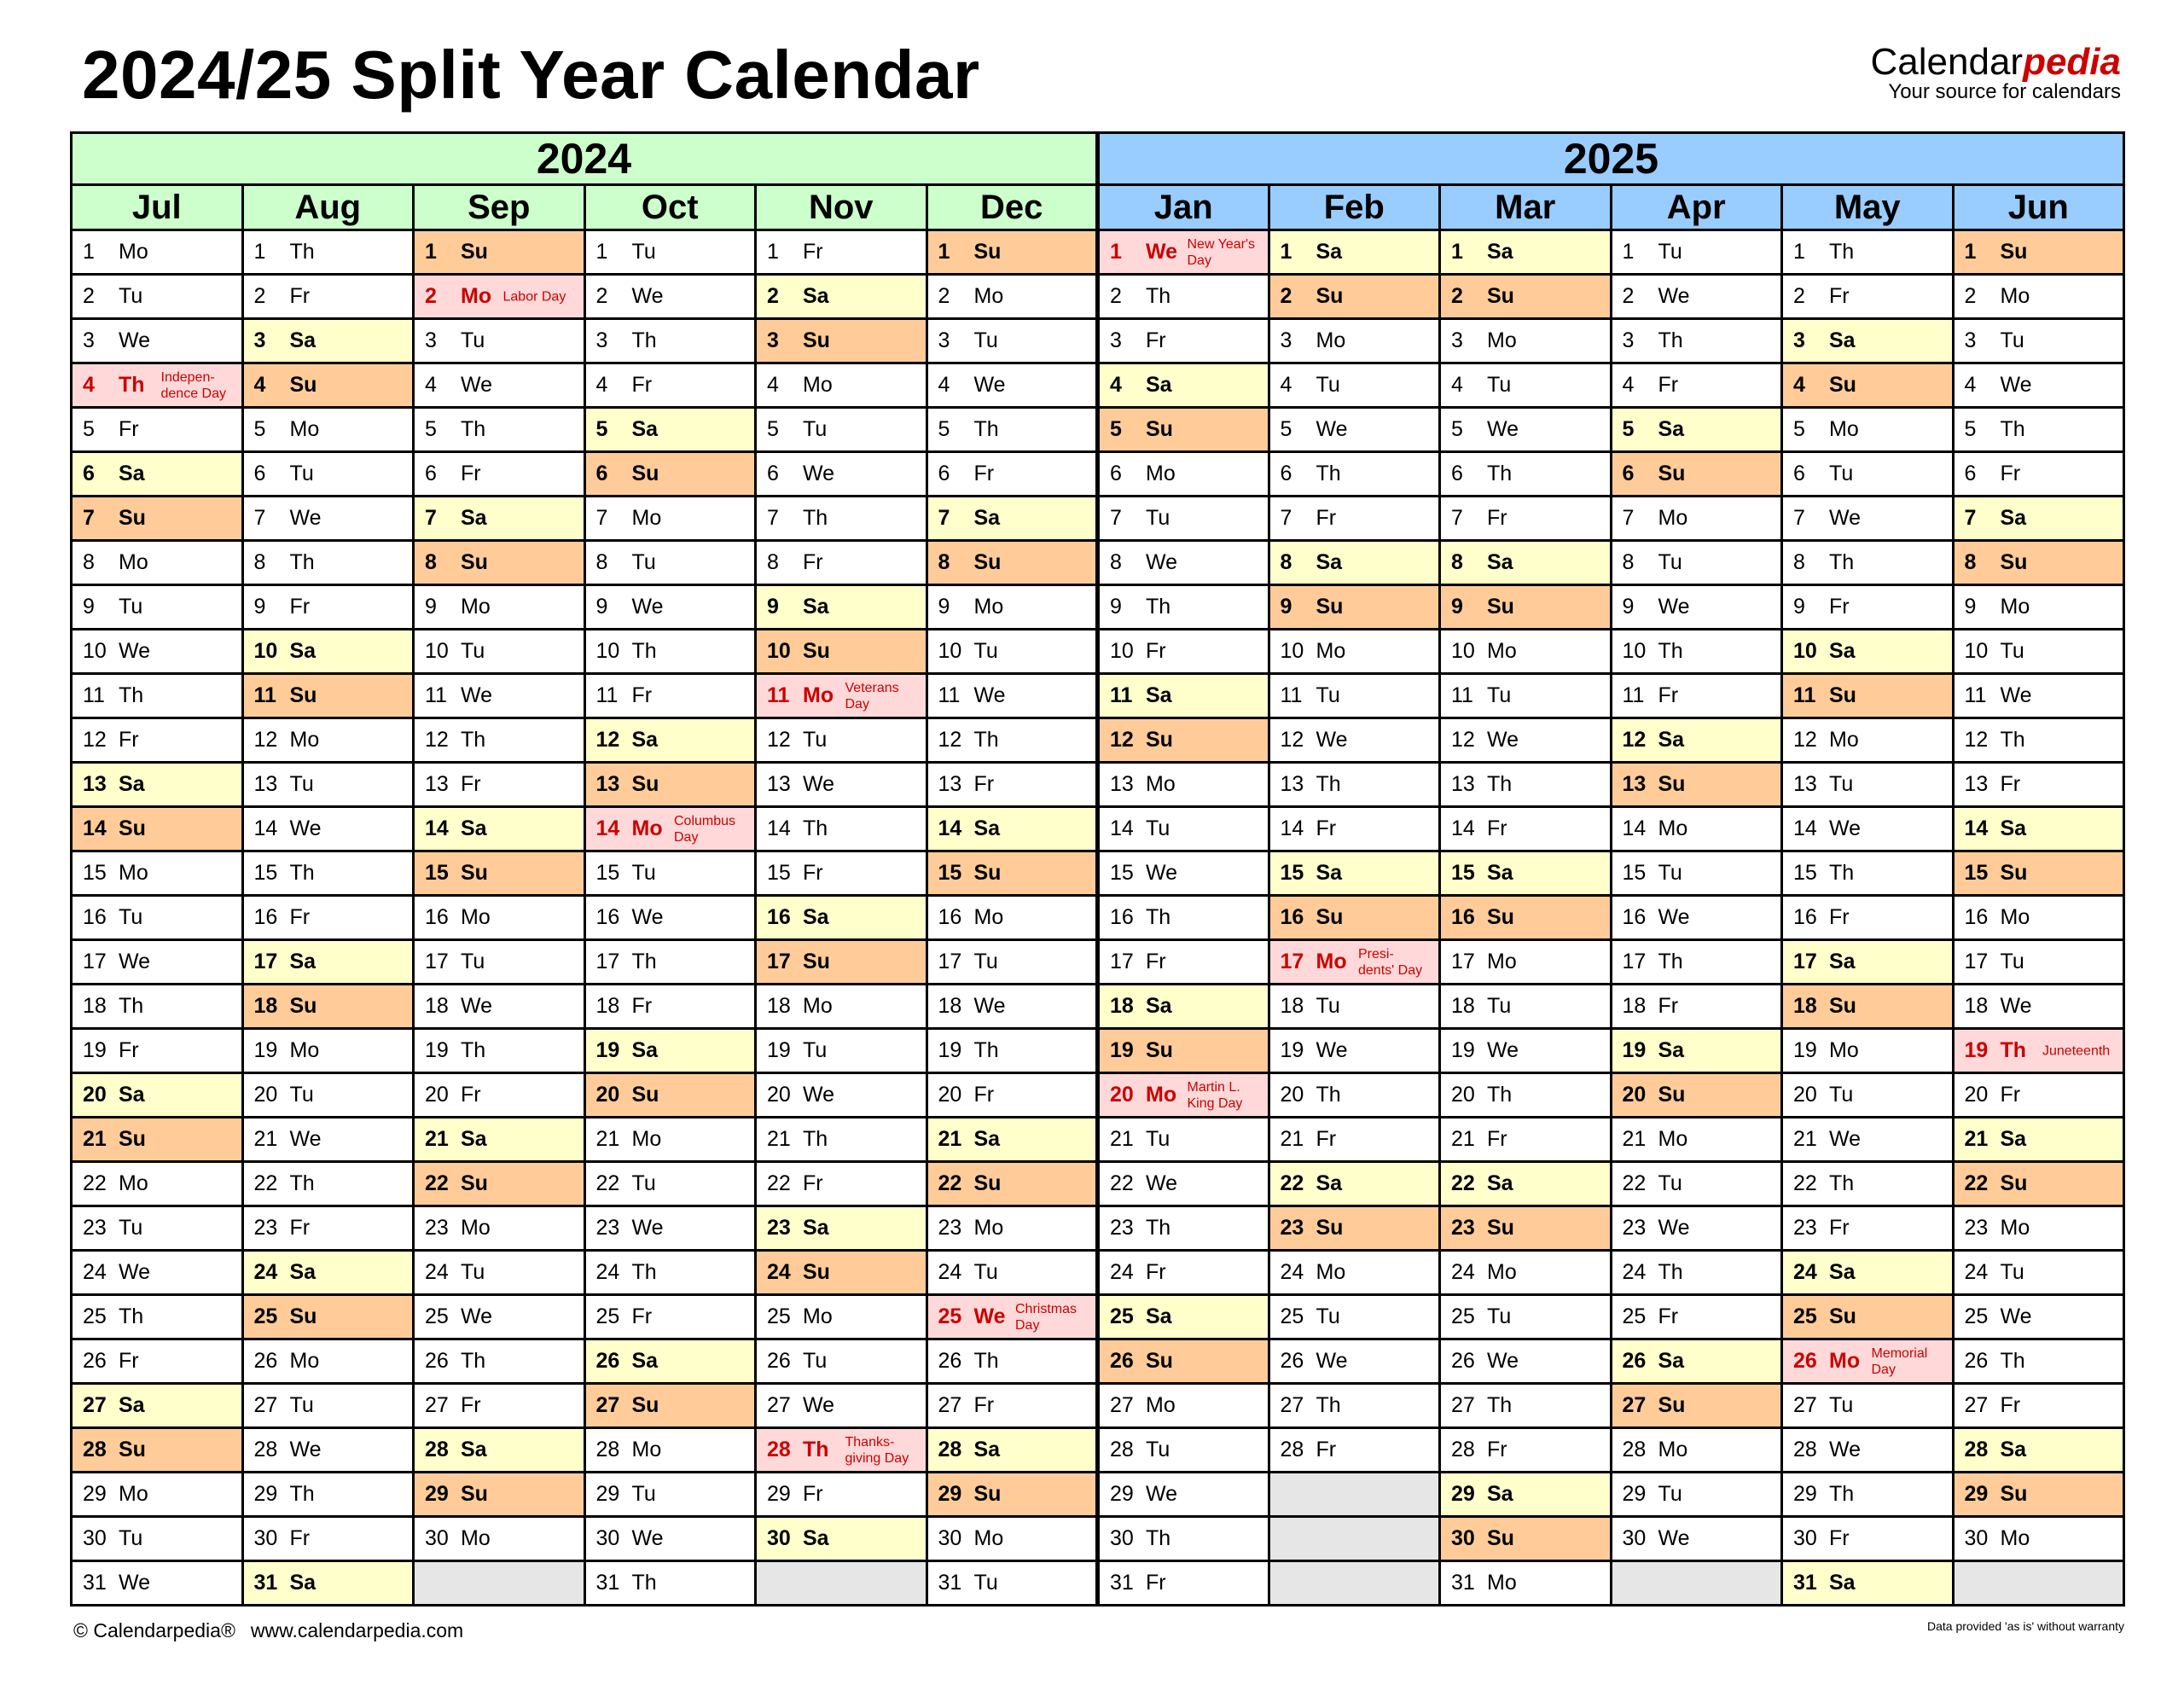 The height and width of the screenshot is (1685, 2184). Describe the element at coordinates (499, 1228) in the screenshot. I see `day-cell: 23 Mo` at that location.